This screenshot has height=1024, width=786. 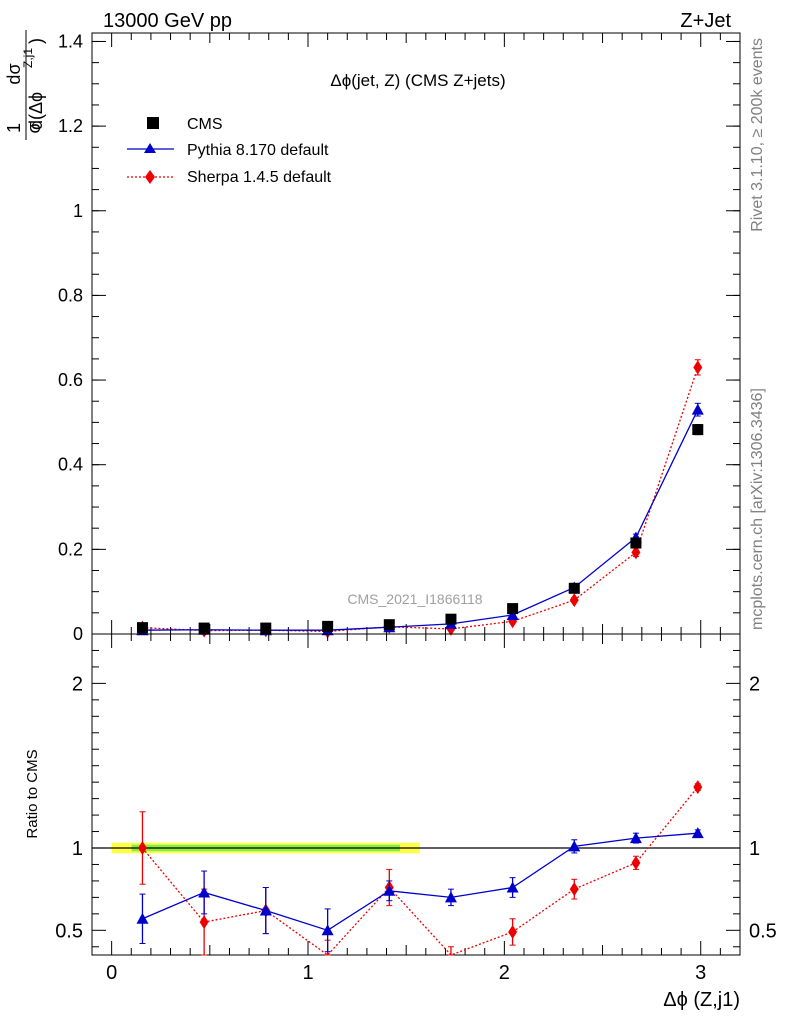 I want to click on main-ytick-label: 0.2, so click(x=70, y=549).